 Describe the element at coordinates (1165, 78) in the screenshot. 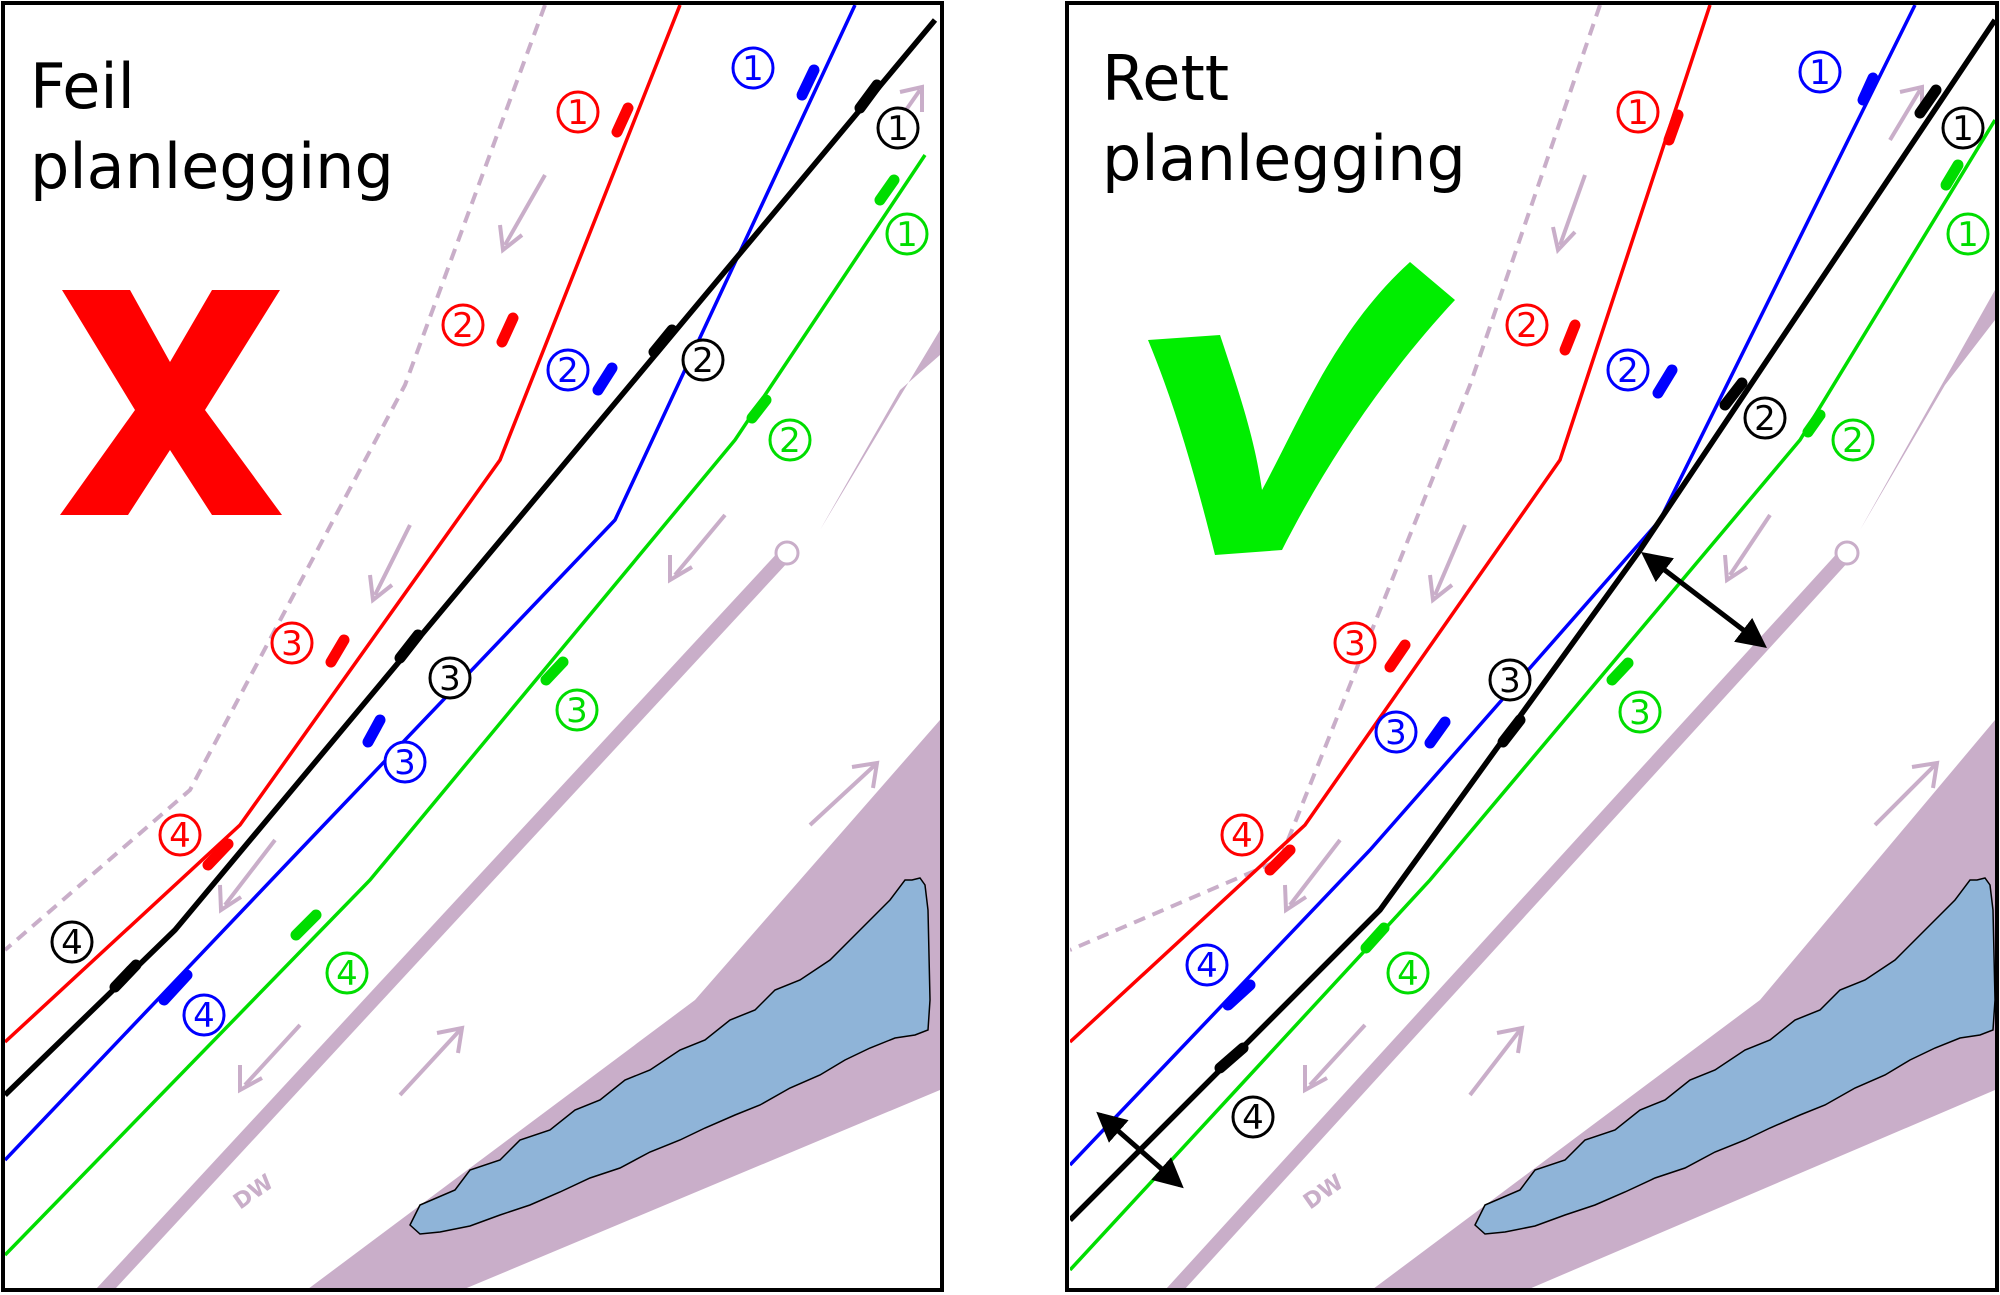

I see `panel-title-line1: Rett` at that location.